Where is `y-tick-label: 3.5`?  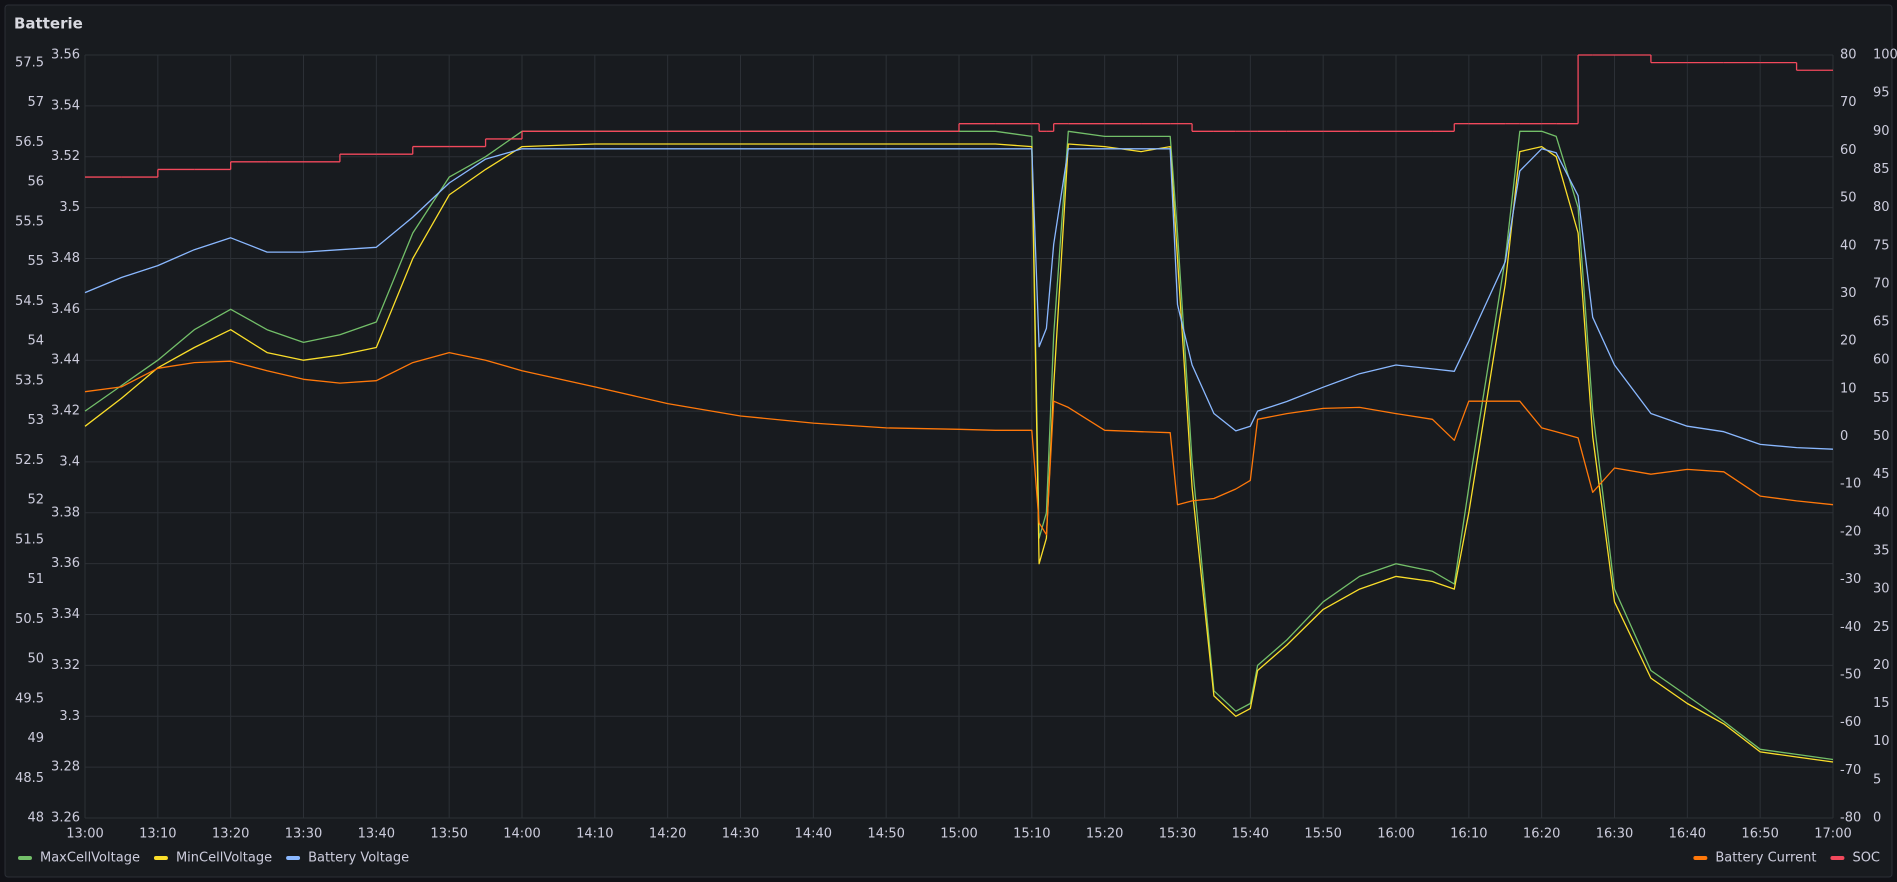
y-tick-label: 3.5 is located at coordinates (69, 207).